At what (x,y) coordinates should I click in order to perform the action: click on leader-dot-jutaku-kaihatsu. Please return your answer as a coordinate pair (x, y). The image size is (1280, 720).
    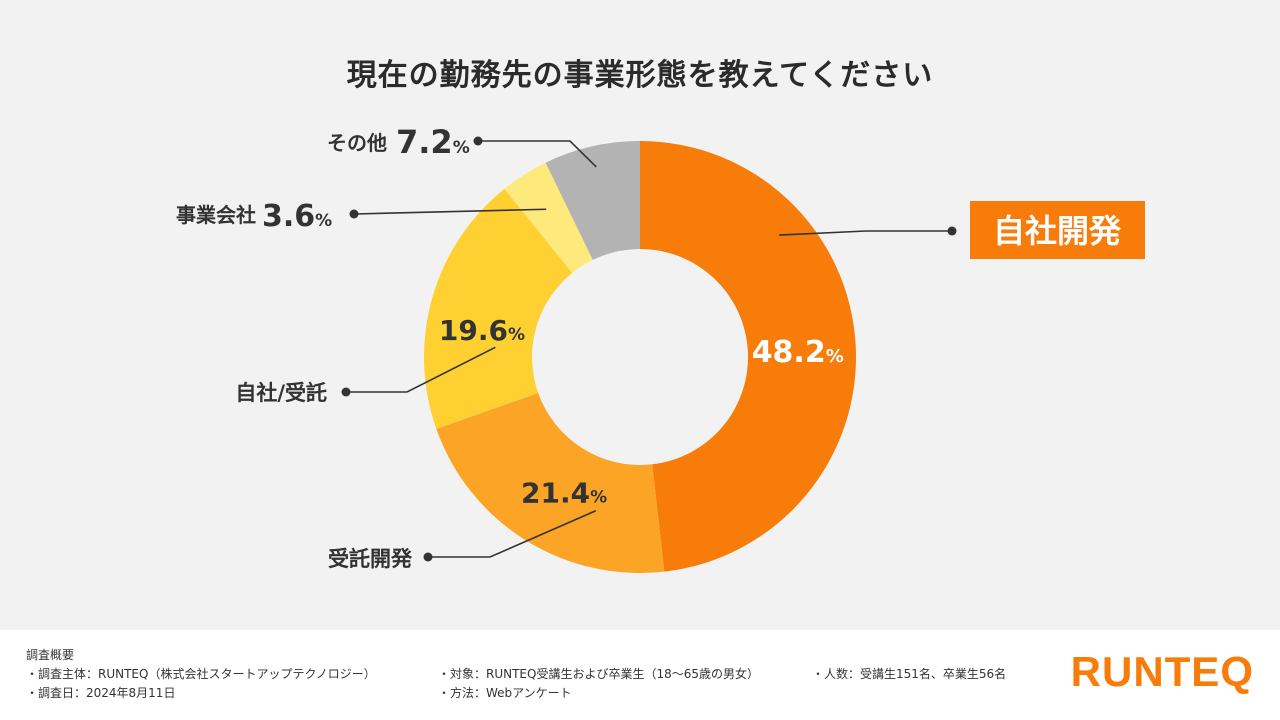
    Looking at the image, I should click on (428, 557).